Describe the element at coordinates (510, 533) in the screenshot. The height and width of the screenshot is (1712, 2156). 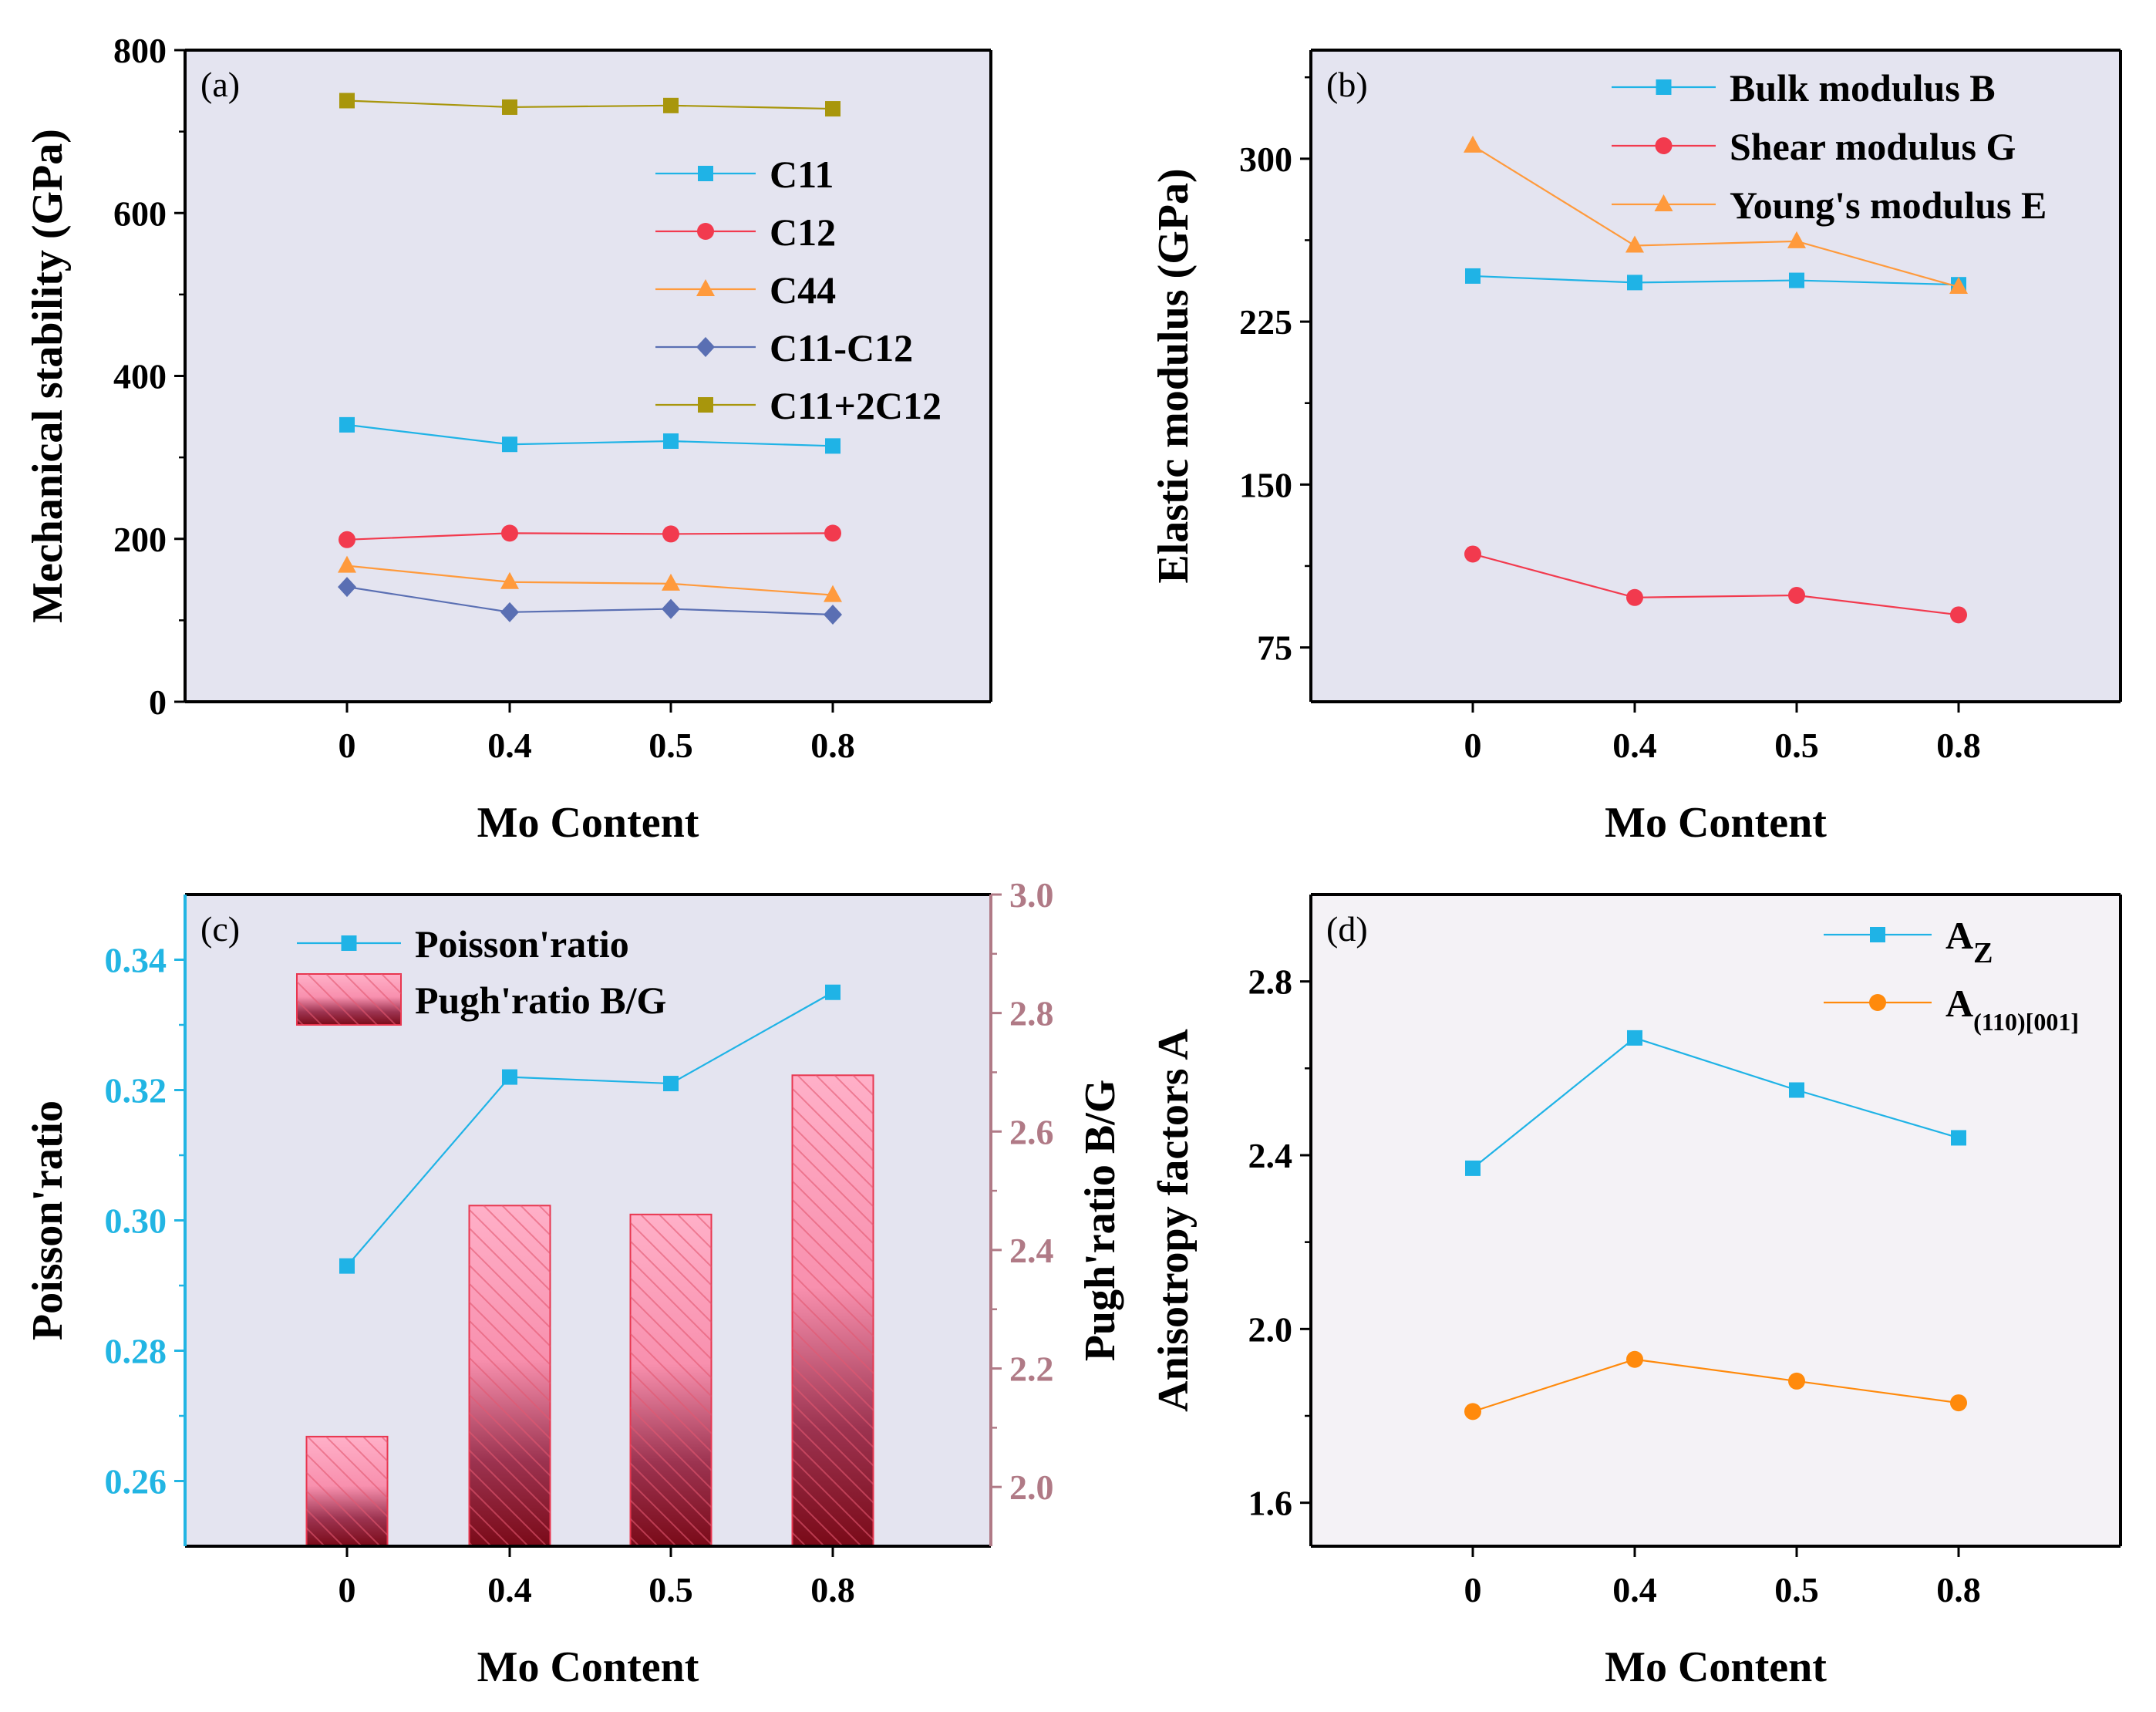
I see `data-point-C12-0.4` at that location.